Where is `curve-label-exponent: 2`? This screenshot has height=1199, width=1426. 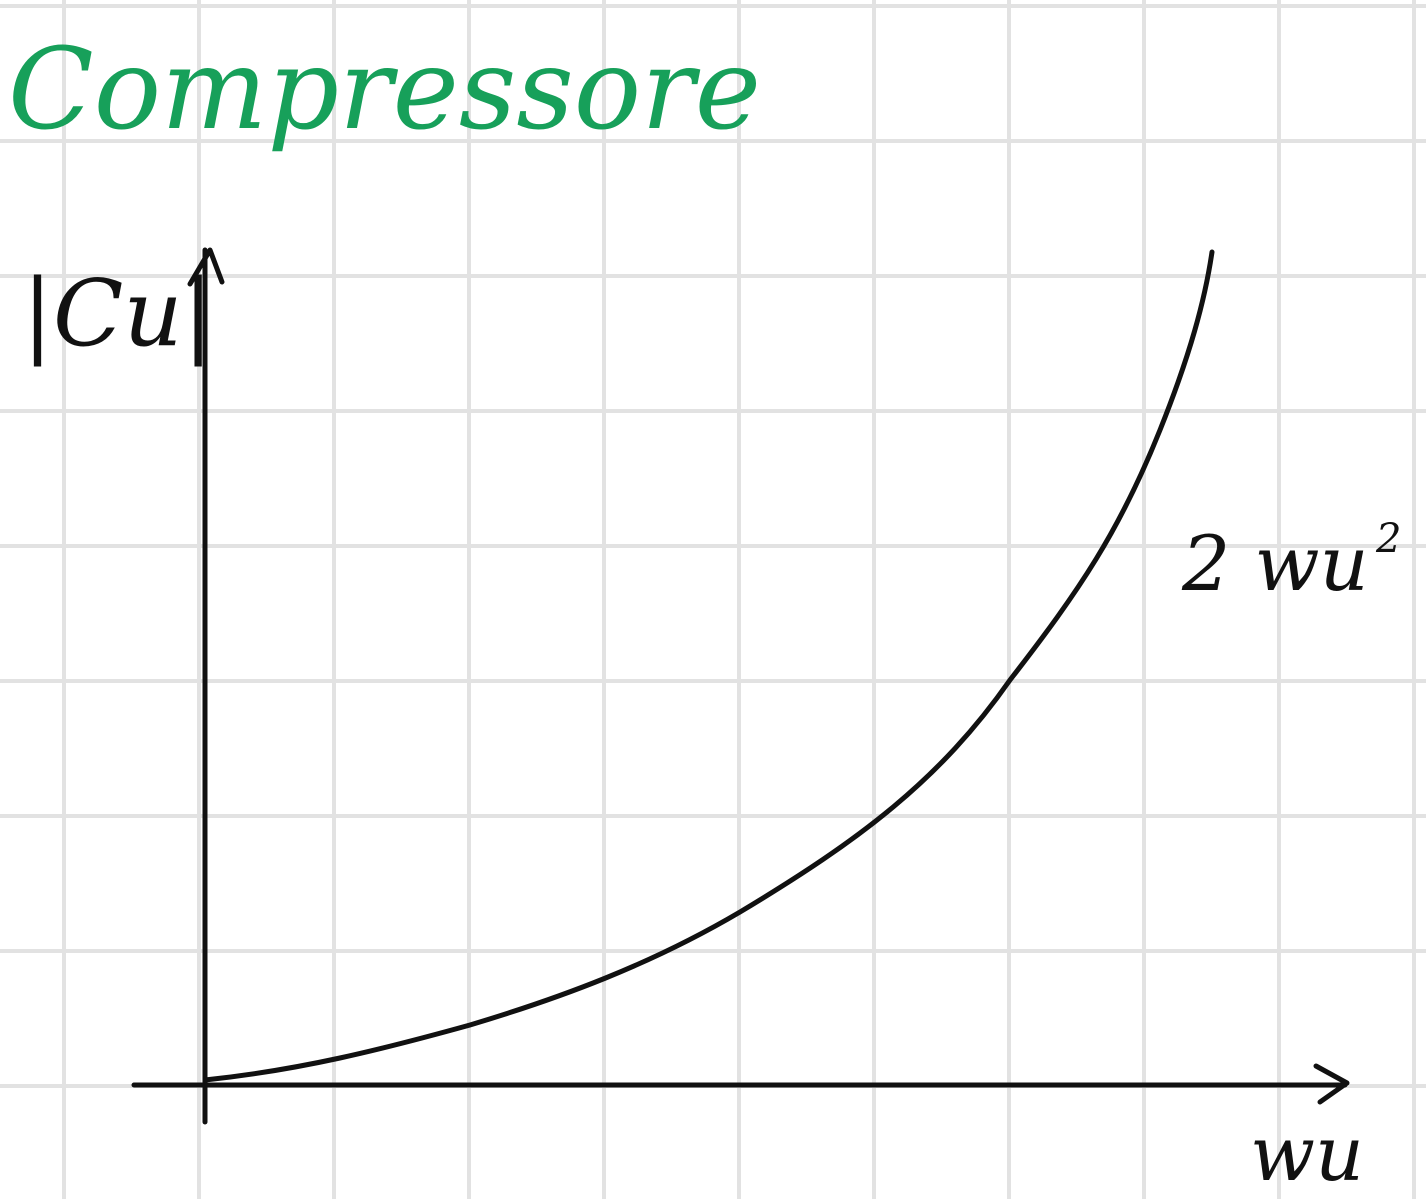
curve-label-exponent: 2 is located at coordinates (1388, 539).